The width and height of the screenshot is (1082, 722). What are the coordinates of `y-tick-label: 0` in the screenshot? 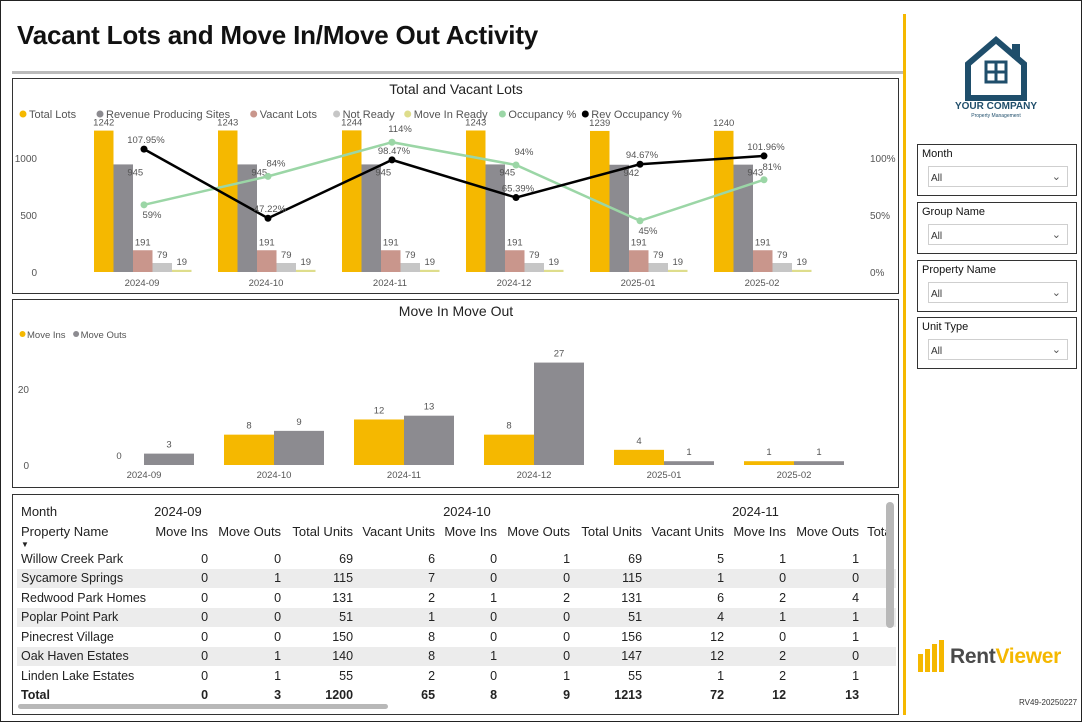 It's located at (26, 466).